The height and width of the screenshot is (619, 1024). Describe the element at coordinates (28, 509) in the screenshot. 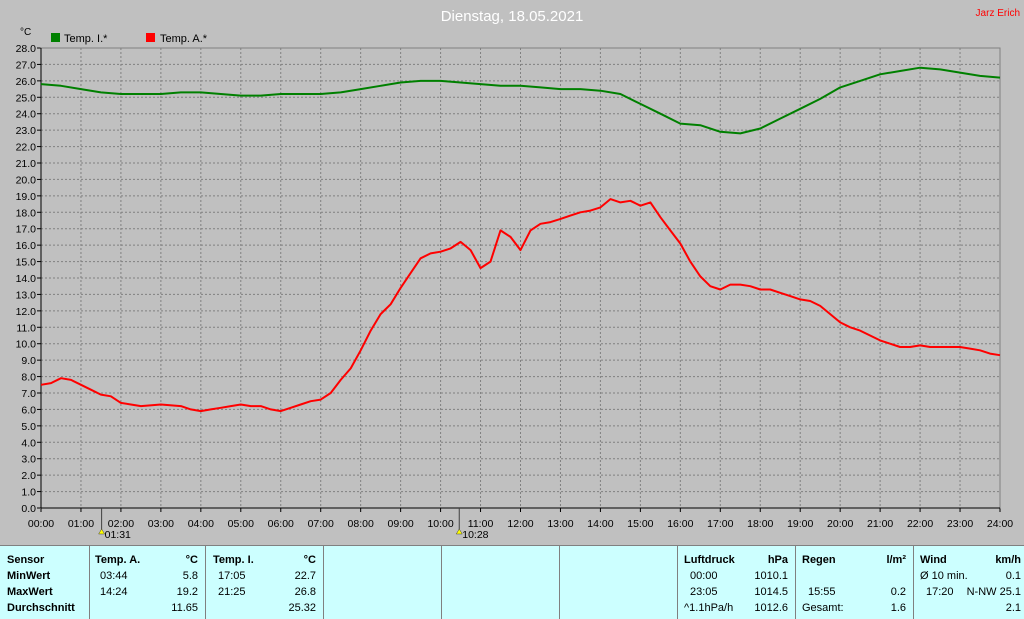

I see `y-tick-label: 0.0` at that location.